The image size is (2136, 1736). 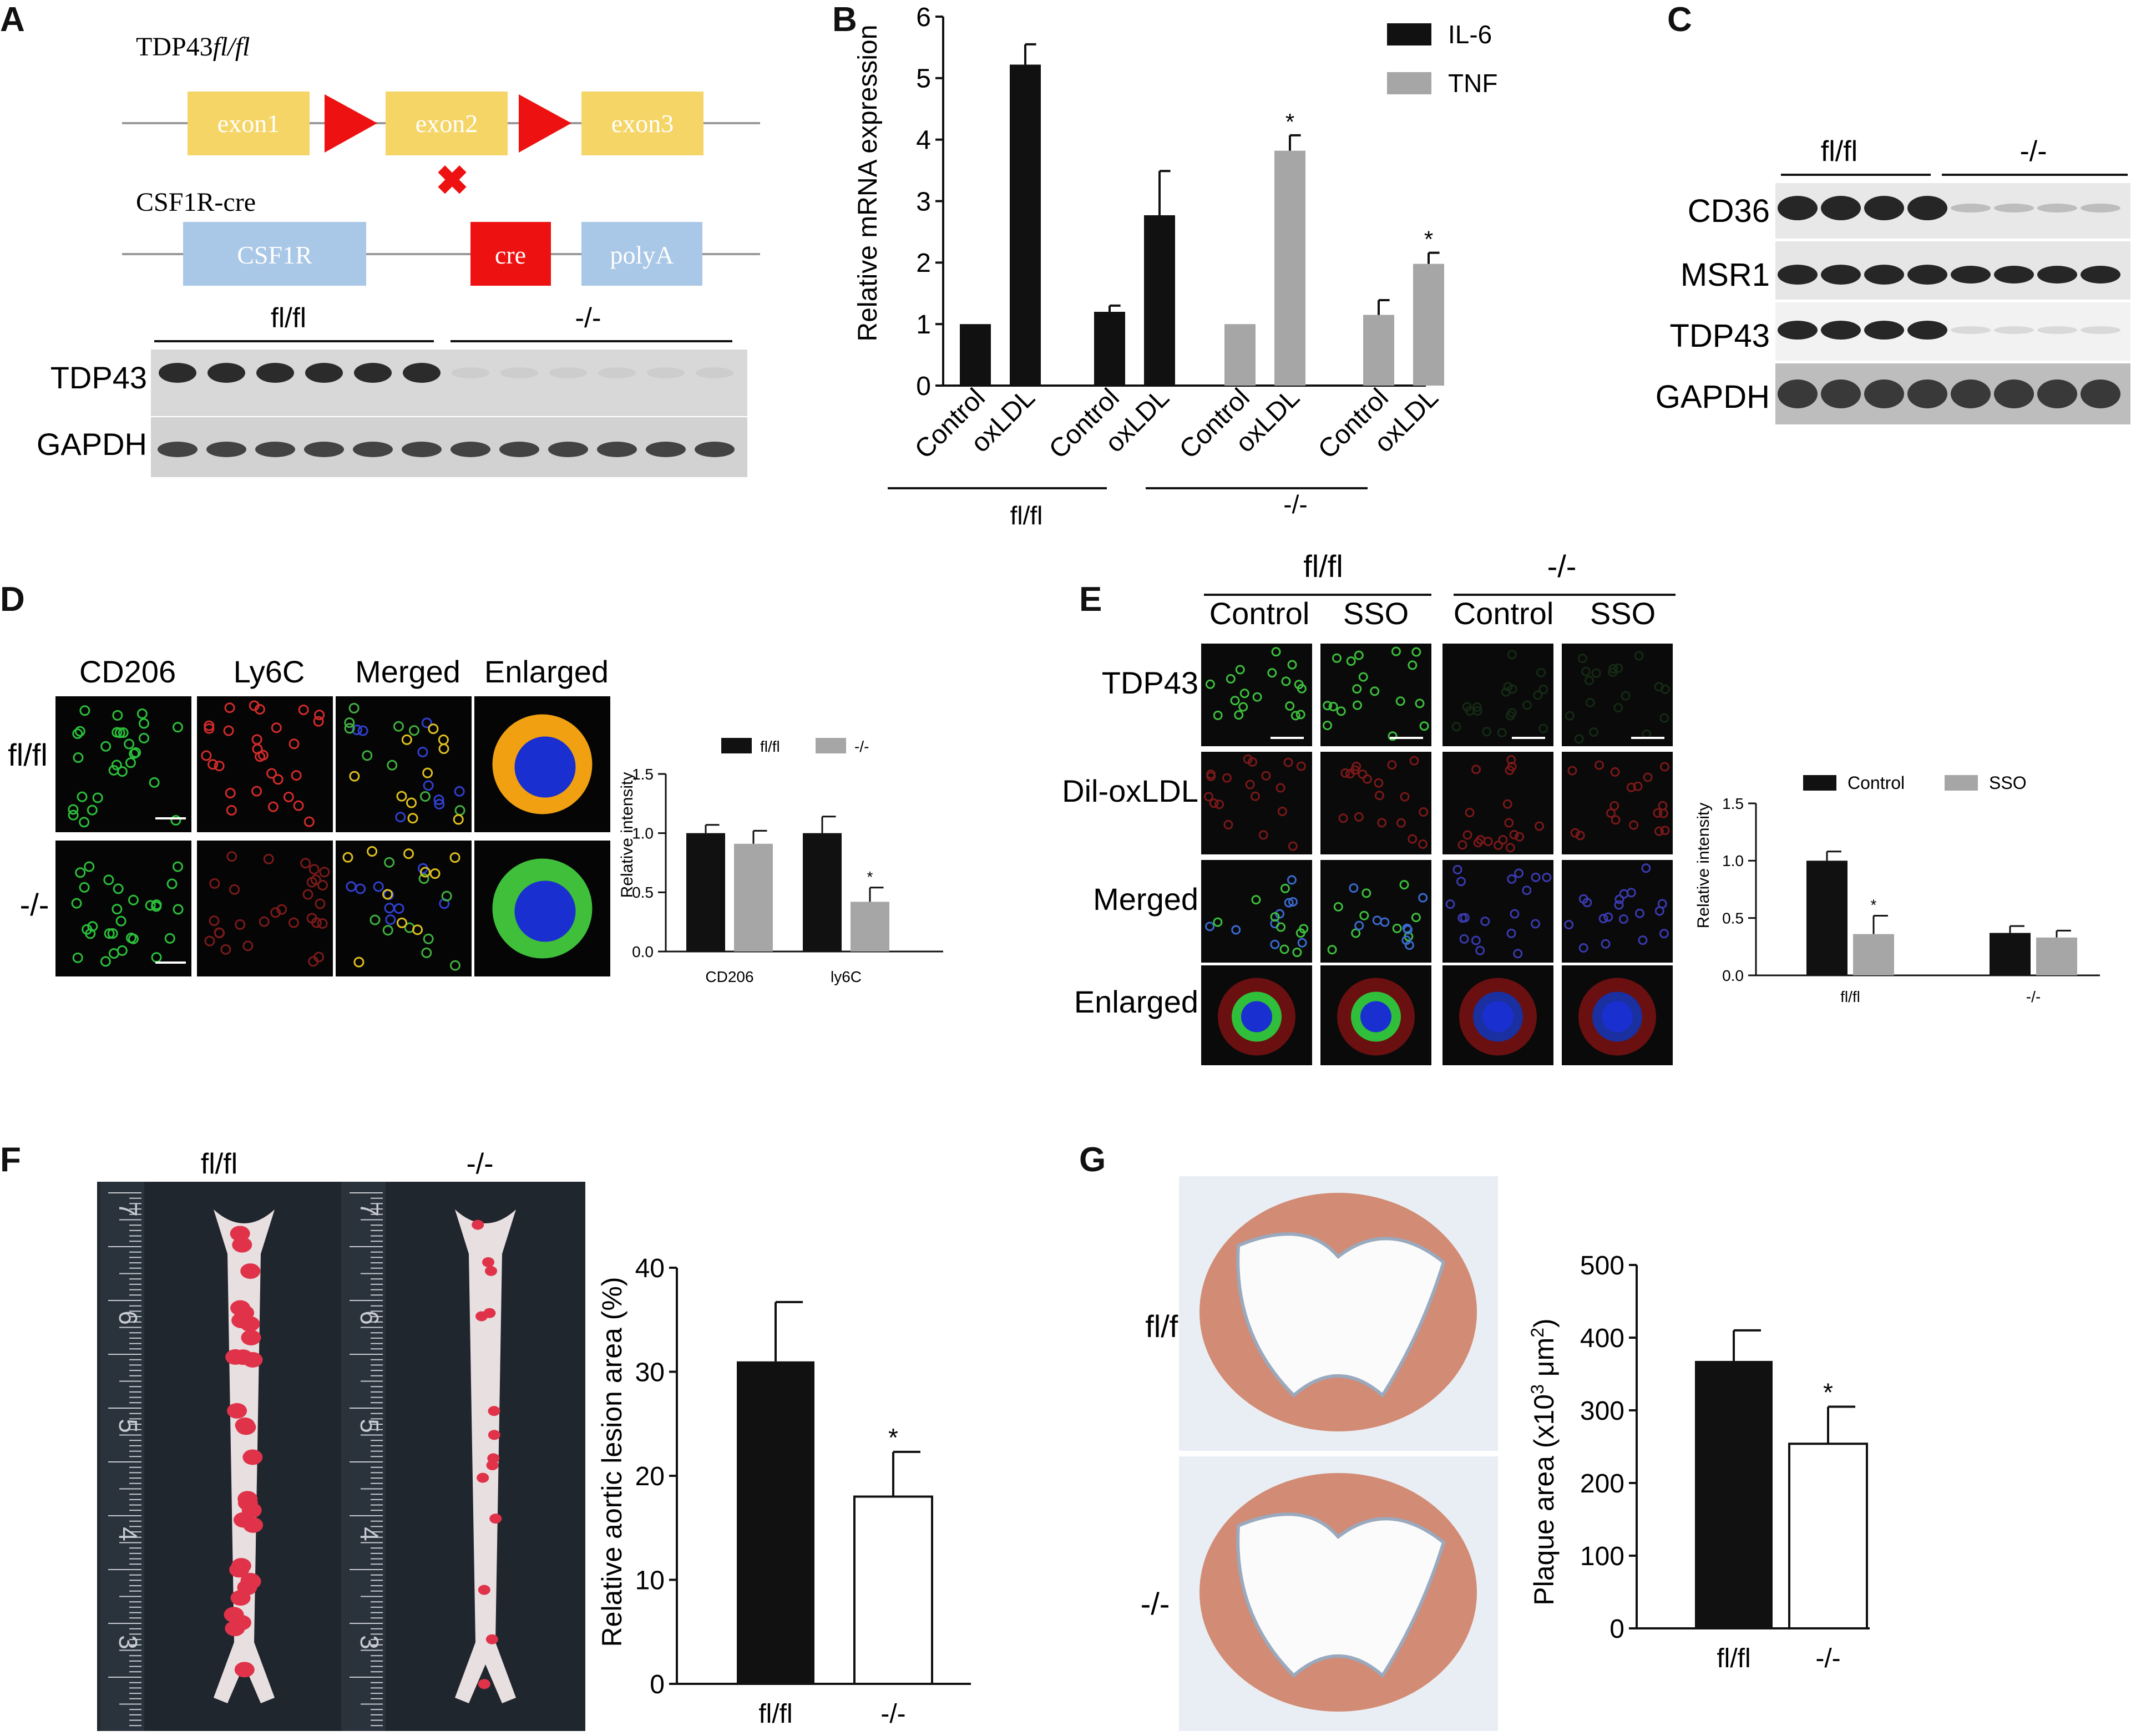 I want to click on micro-d-tiles, so click(x=332, y=836).